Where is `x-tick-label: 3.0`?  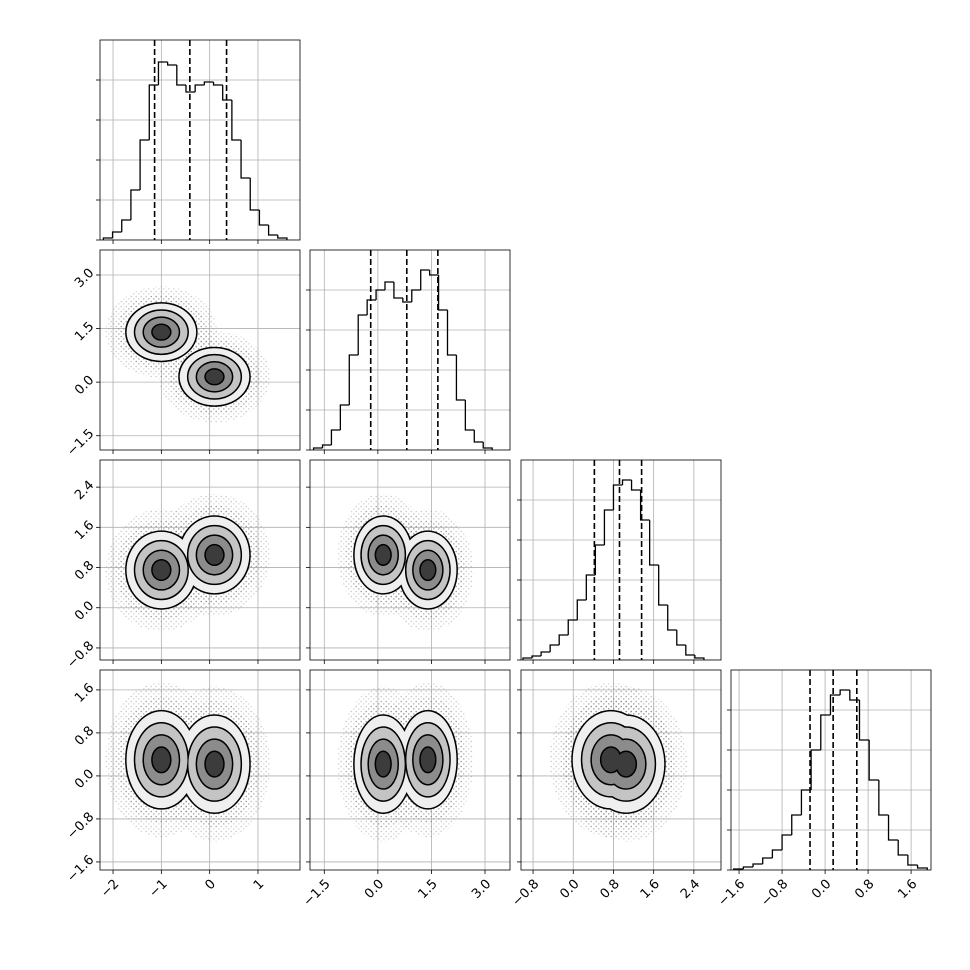 x-tick-label: 3.0 is located at coordinates (481, 889).